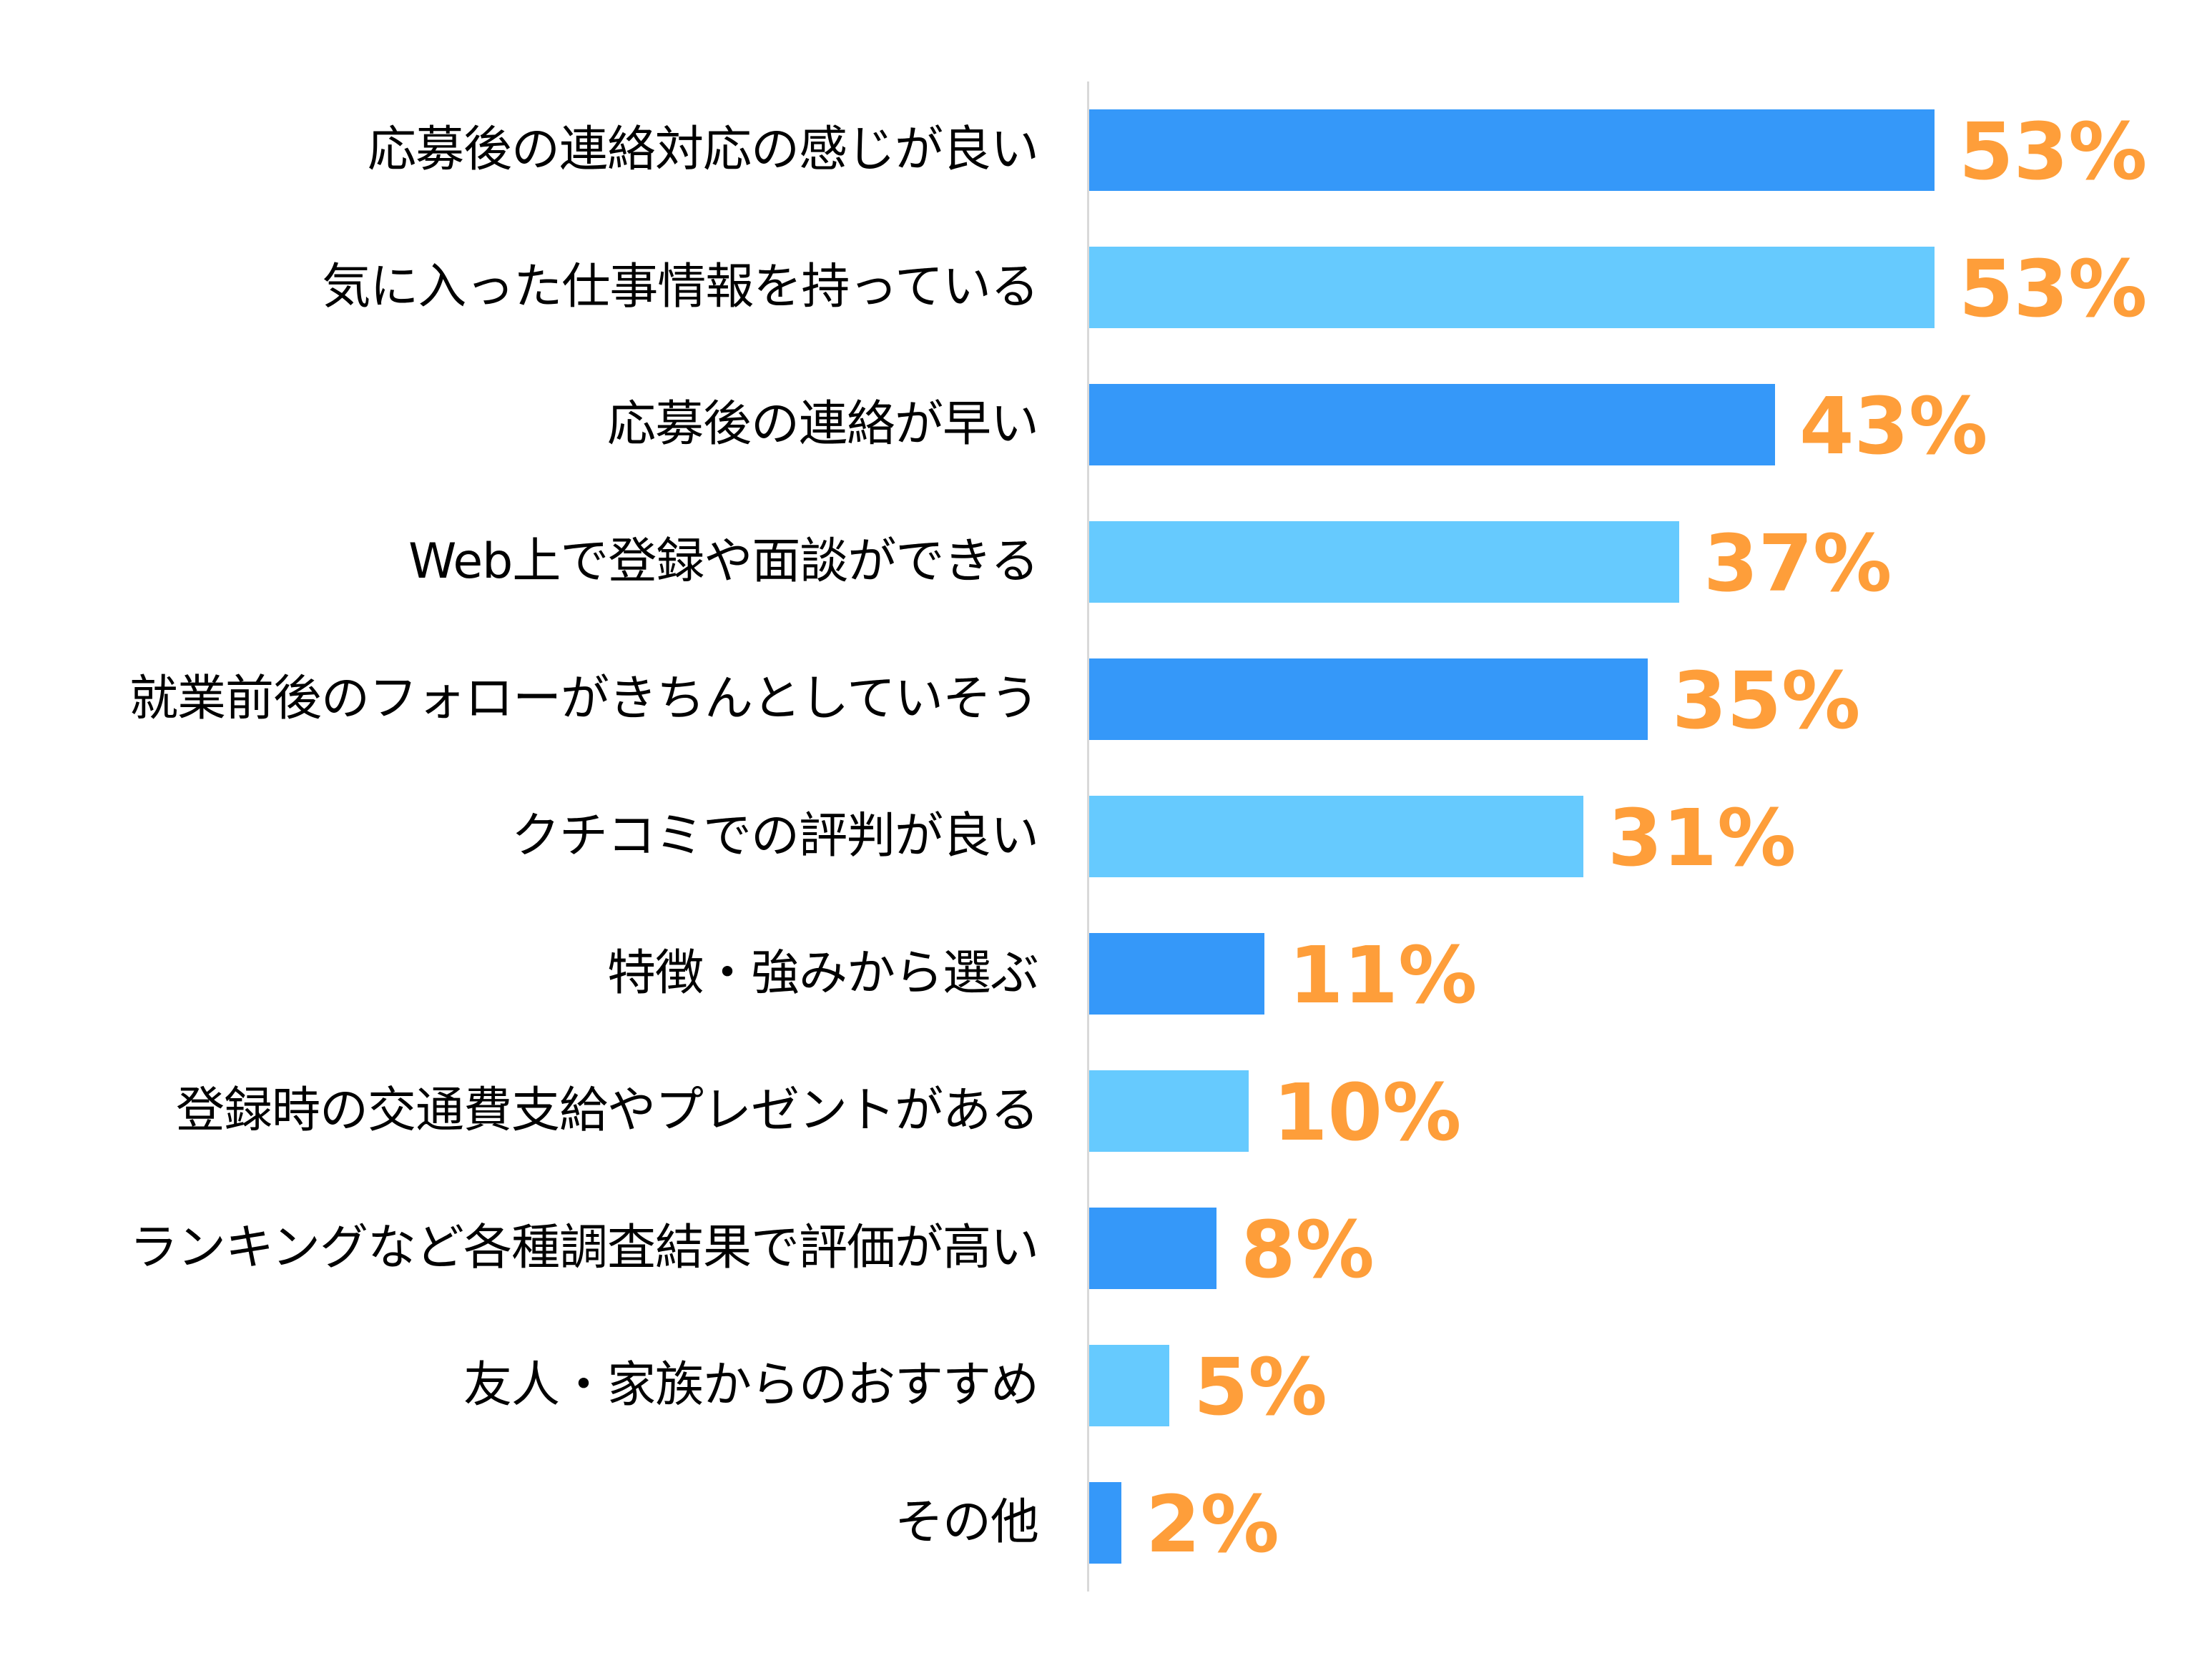 The height and width of the screenshot is (1668, 2212). I want to click on value-label: 2%, so click(1213, 1524).